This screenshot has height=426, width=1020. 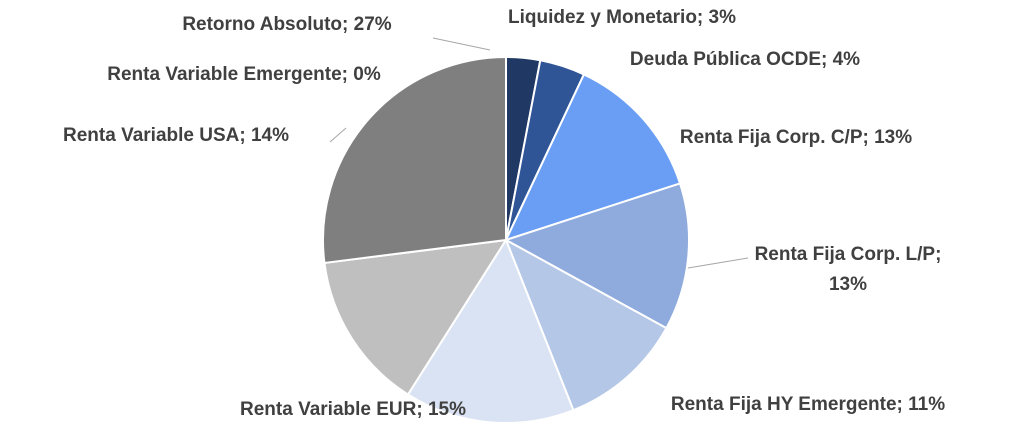 What do you see at coordinates (808, 404) in the screenshot?
I see `data-label: Renta Fija HY Emergente; 11%` at bounding box center [808, 404].